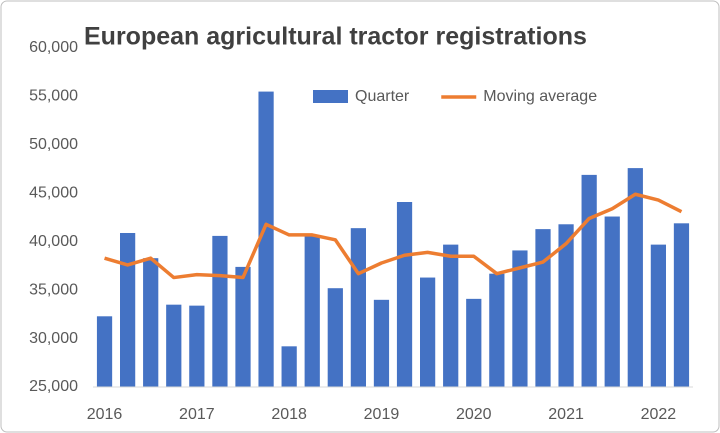  I want to click on y-tick-label: 40,000, so click(53, 241).